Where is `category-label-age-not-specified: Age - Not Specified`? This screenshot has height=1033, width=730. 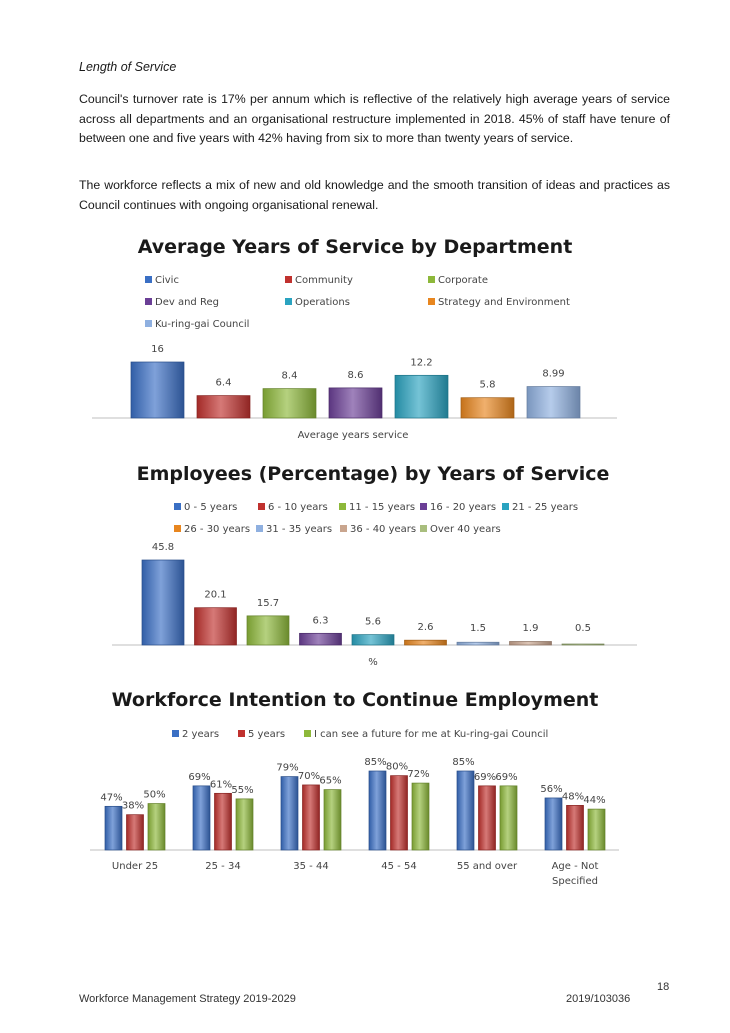
category-label-age-not-specified: Age - Not Specified is located at coordinates (575, 874).